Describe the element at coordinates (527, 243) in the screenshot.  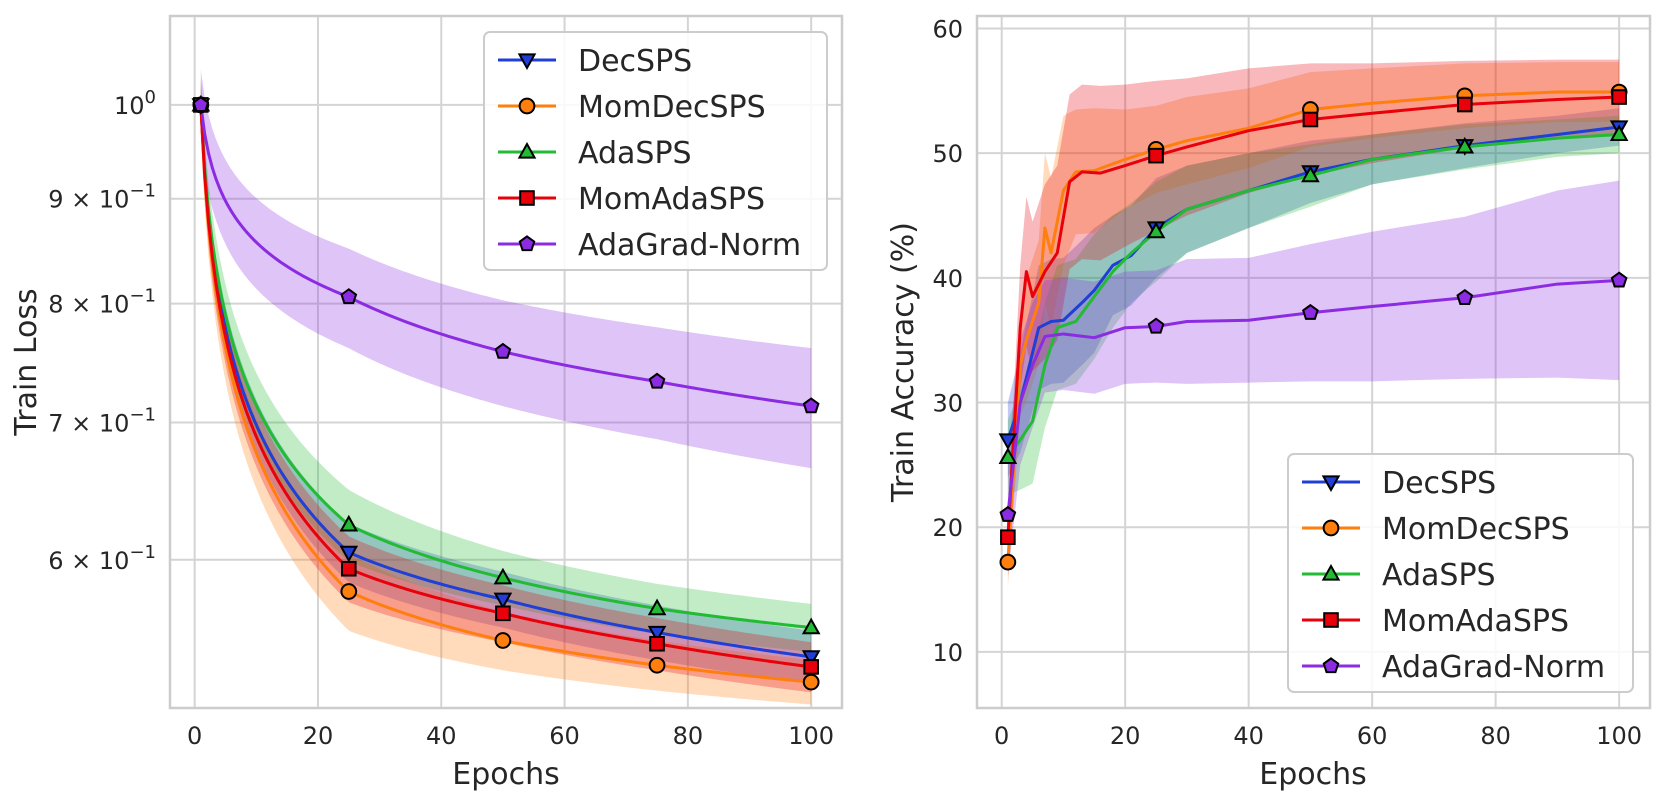
I see `left-legend-marker-adagrad-norm` at that location.